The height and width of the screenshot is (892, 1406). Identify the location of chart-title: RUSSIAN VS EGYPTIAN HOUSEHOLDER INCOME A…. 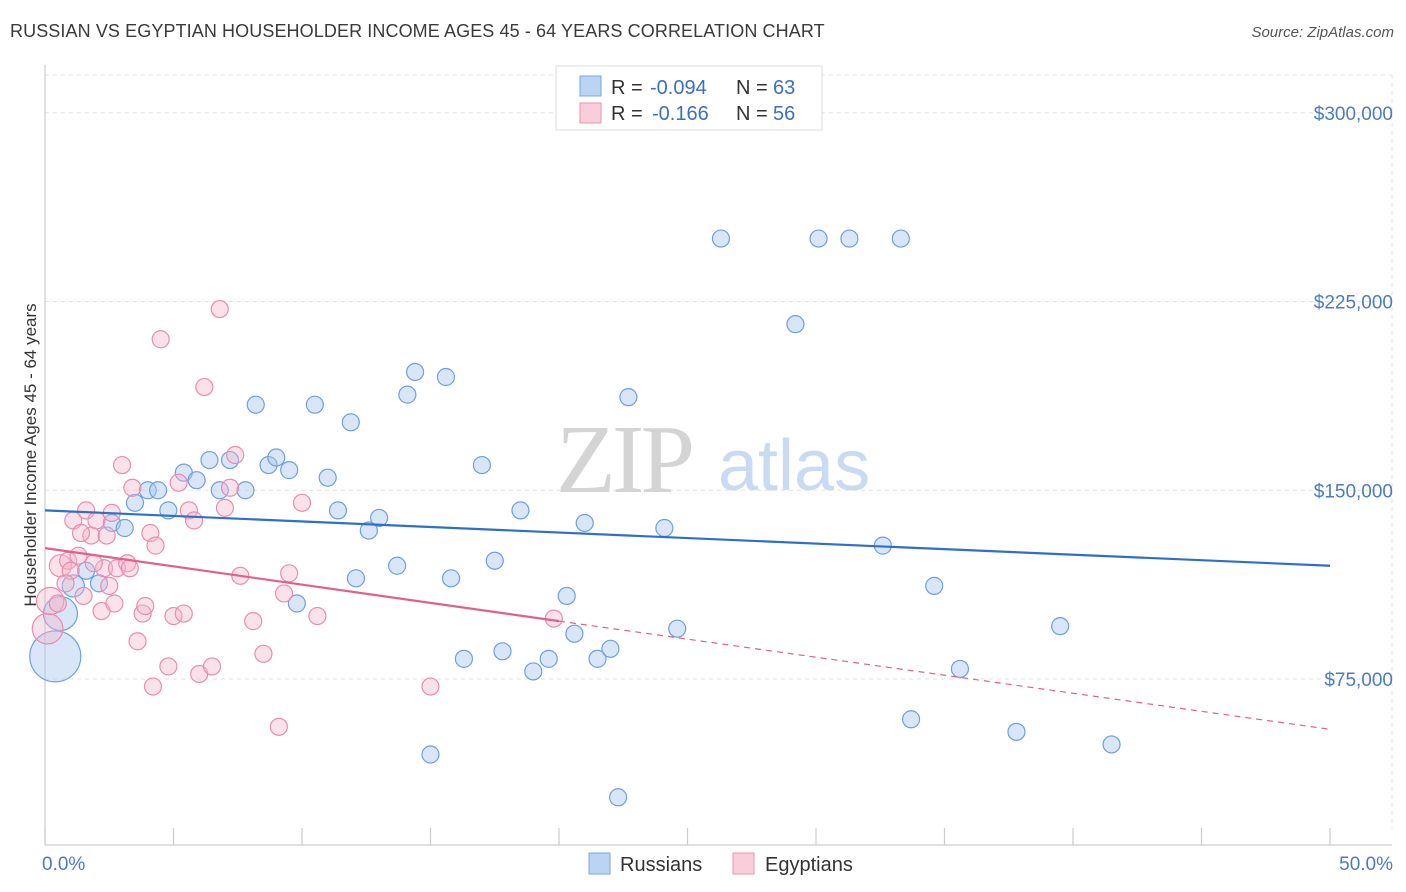
(417, 31).